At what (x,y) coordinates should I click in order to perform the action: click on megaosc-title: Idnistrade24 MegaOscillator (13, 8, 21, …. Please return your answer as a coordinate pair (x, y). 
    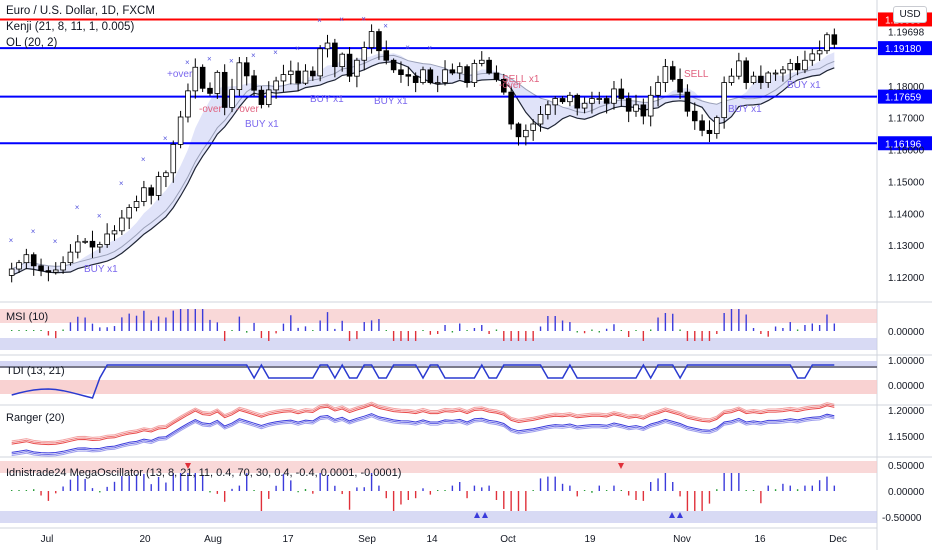
    Looking at the image, I should click on (204, 473).